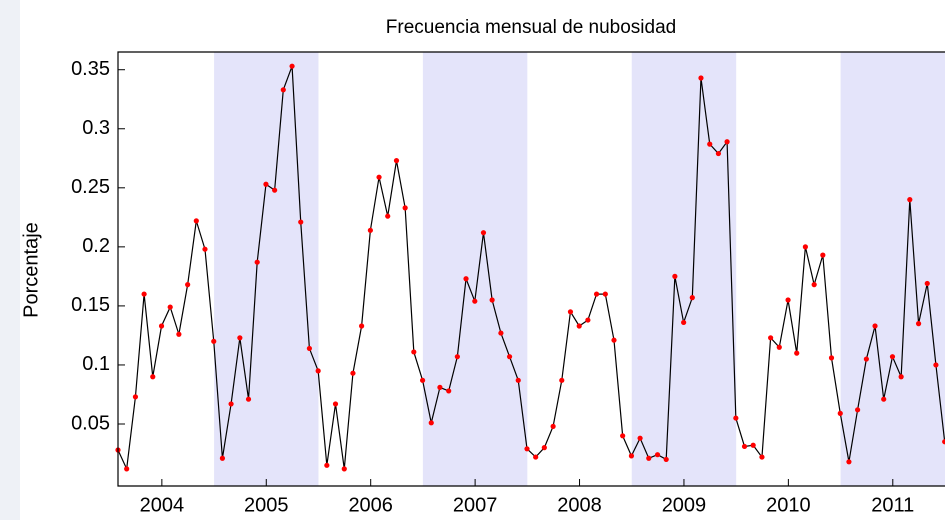 This screenshot has width=945, height=520. I want to click on y-tick-label: 0.05, so click(90, 423).